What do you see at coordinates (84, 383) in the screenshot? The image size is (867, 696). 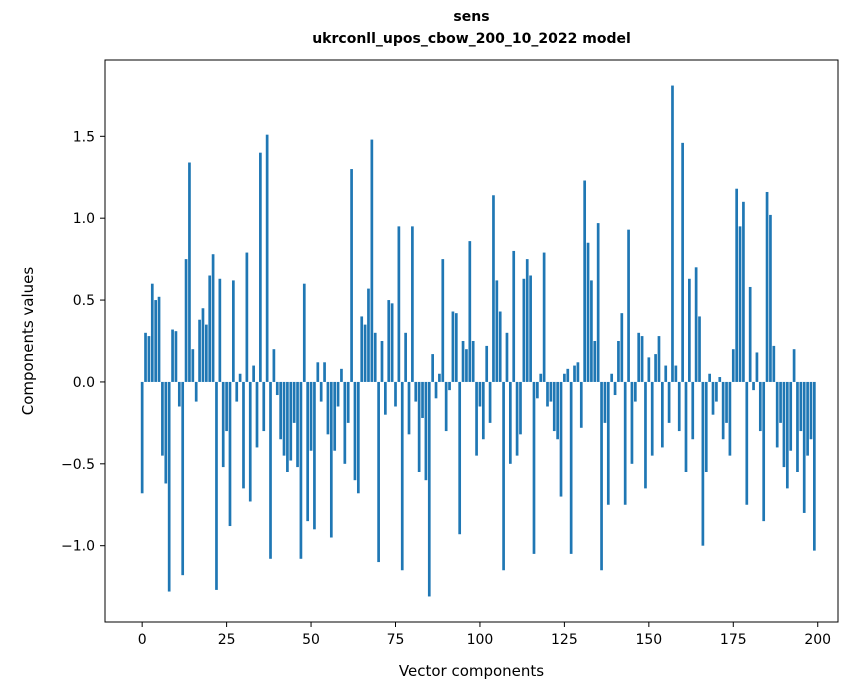 I see `y-tick-label: 0.0` at bounding box center [84, 383].